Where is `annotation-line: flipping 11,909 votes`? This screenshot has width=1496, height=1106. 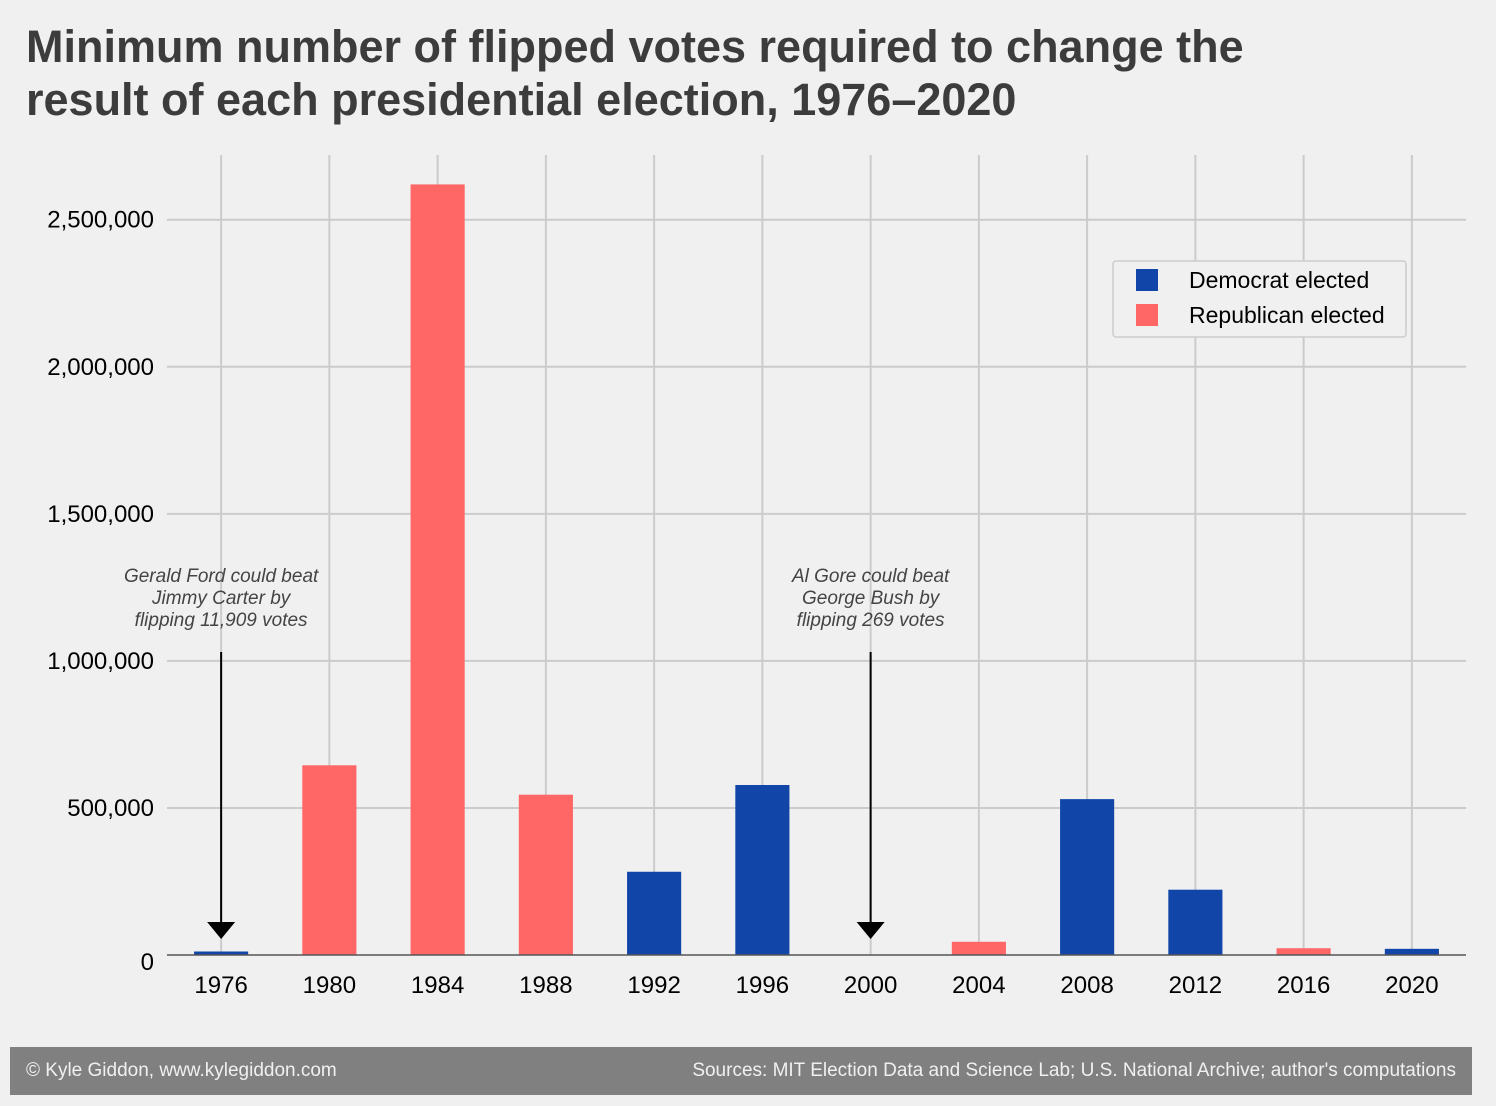
annotation-line: flipping 11,909 votes is located at coordinates (221, 620).